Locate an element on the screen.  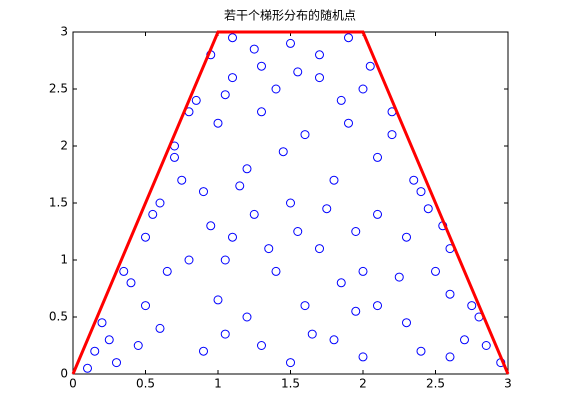
x-tick-label: 3 is located at coordinates (508, 384).